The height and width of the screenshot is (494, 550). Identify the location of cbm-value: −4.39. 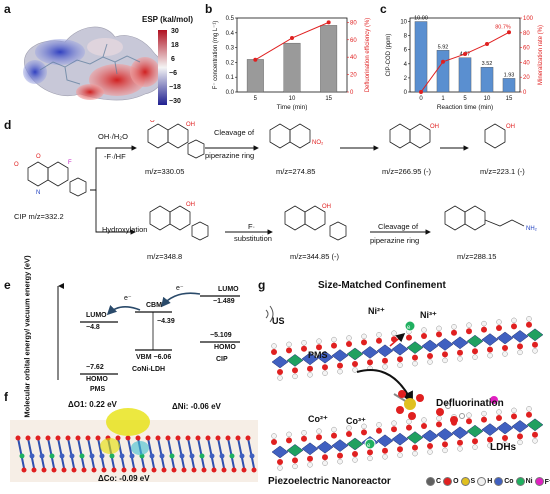
(166, 321).